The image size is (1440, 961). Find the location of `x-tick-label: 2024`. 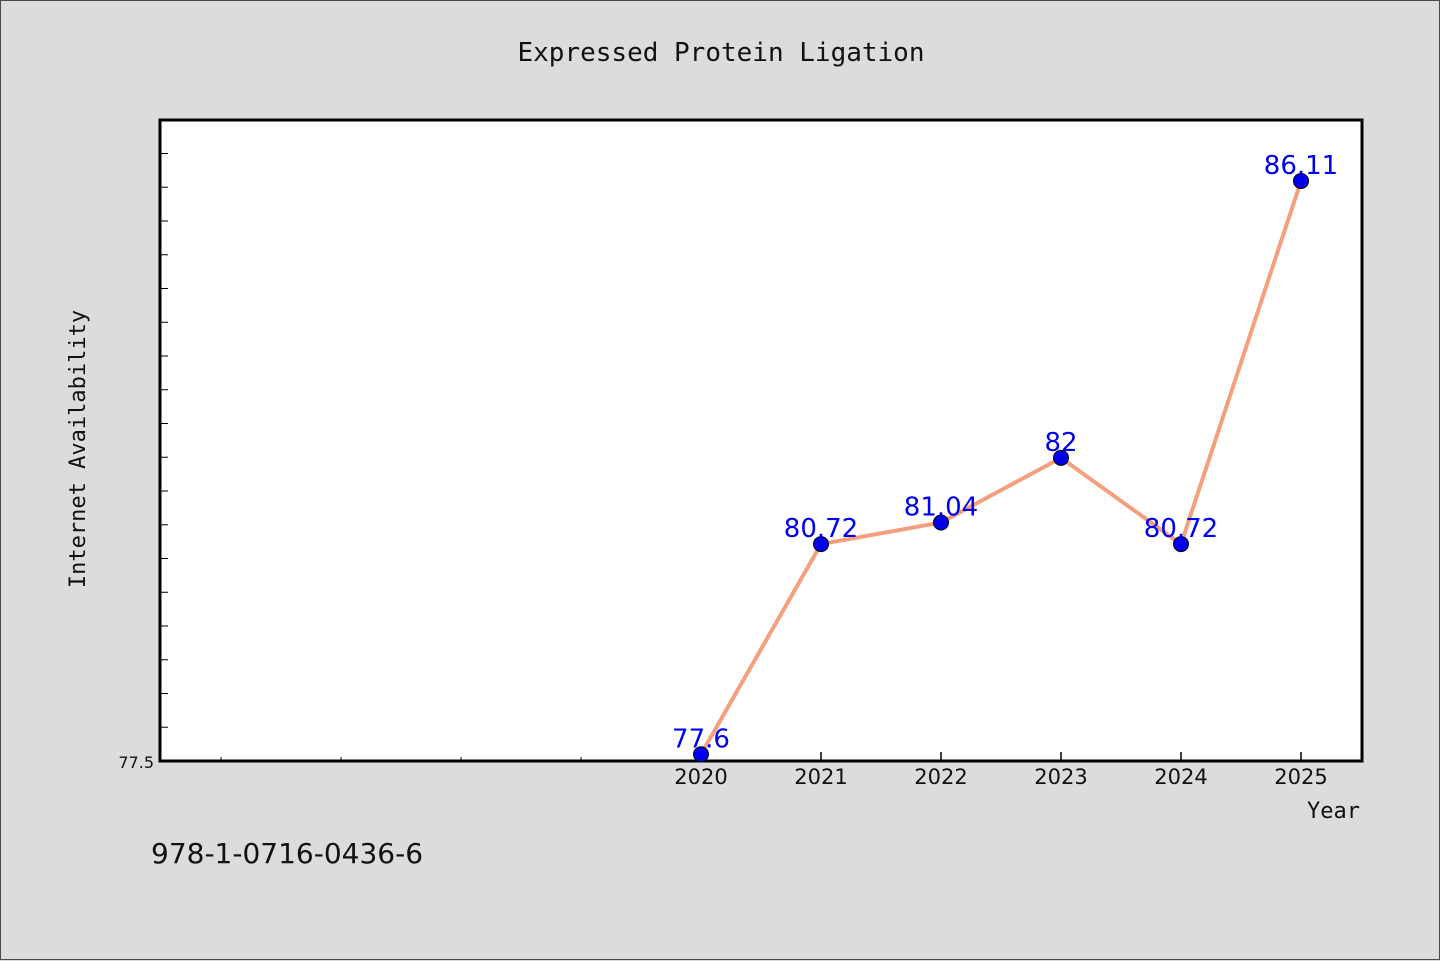

x-tick-label: 2024 is located at coordinates (1180, 777).